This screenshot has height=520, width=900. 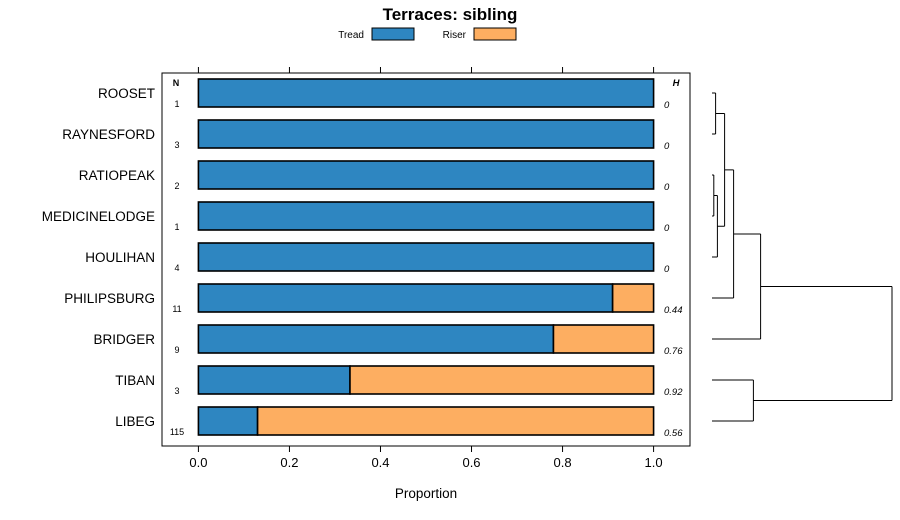 I want to click on bar-houlihan-tread, so click(x=426, y=257).